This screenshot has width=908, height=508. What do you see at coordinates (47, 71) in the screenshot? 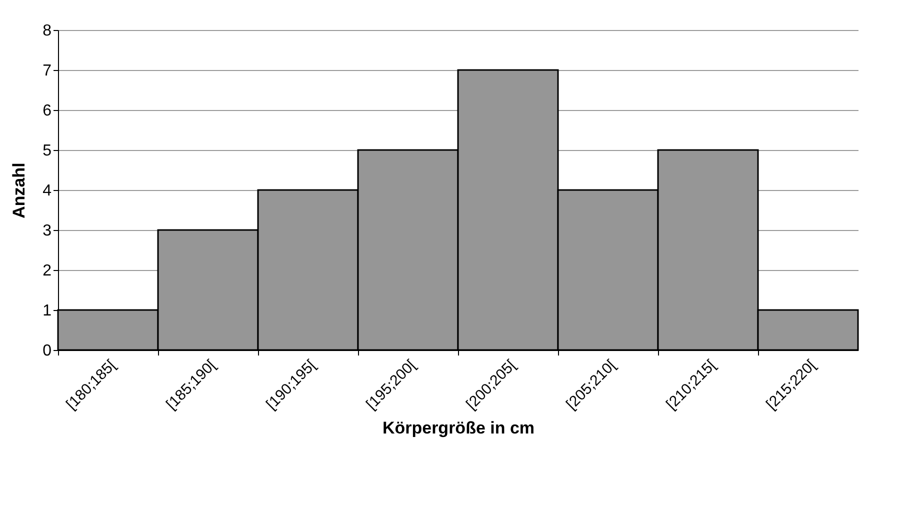
I see `y-tick-label: 7` at bounding box center [47, 71].